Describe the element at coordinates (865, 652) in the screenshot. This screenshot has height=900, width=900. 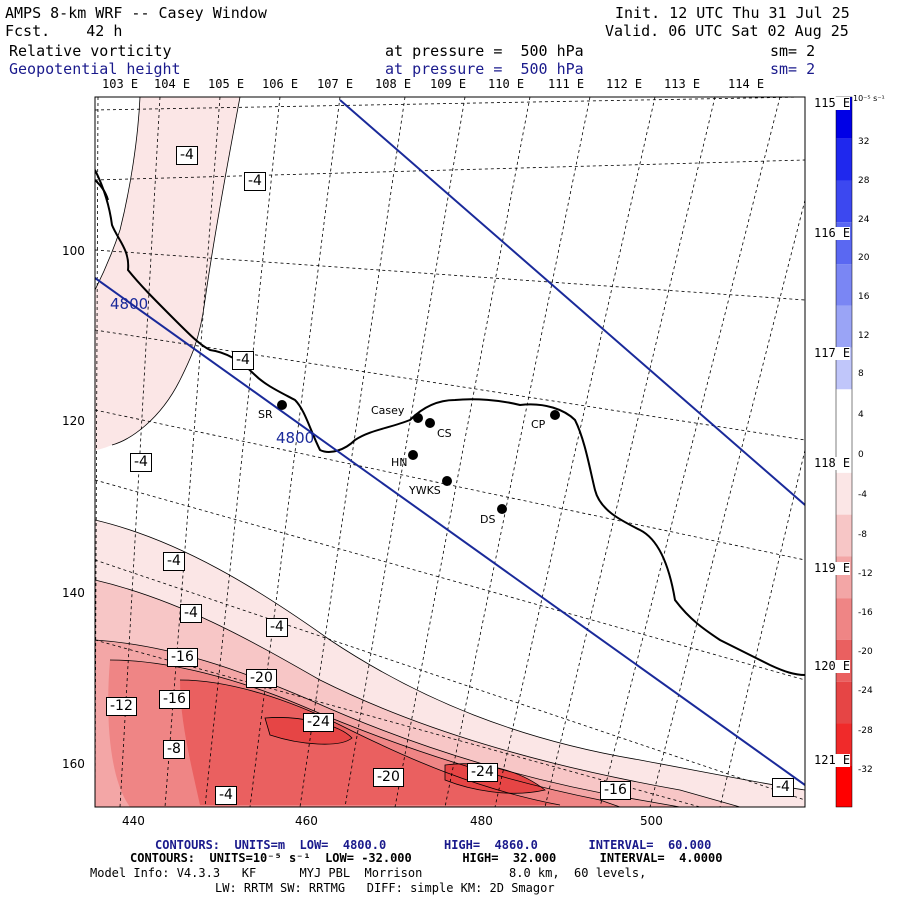
I see `colorbar-label: -20` at that location.